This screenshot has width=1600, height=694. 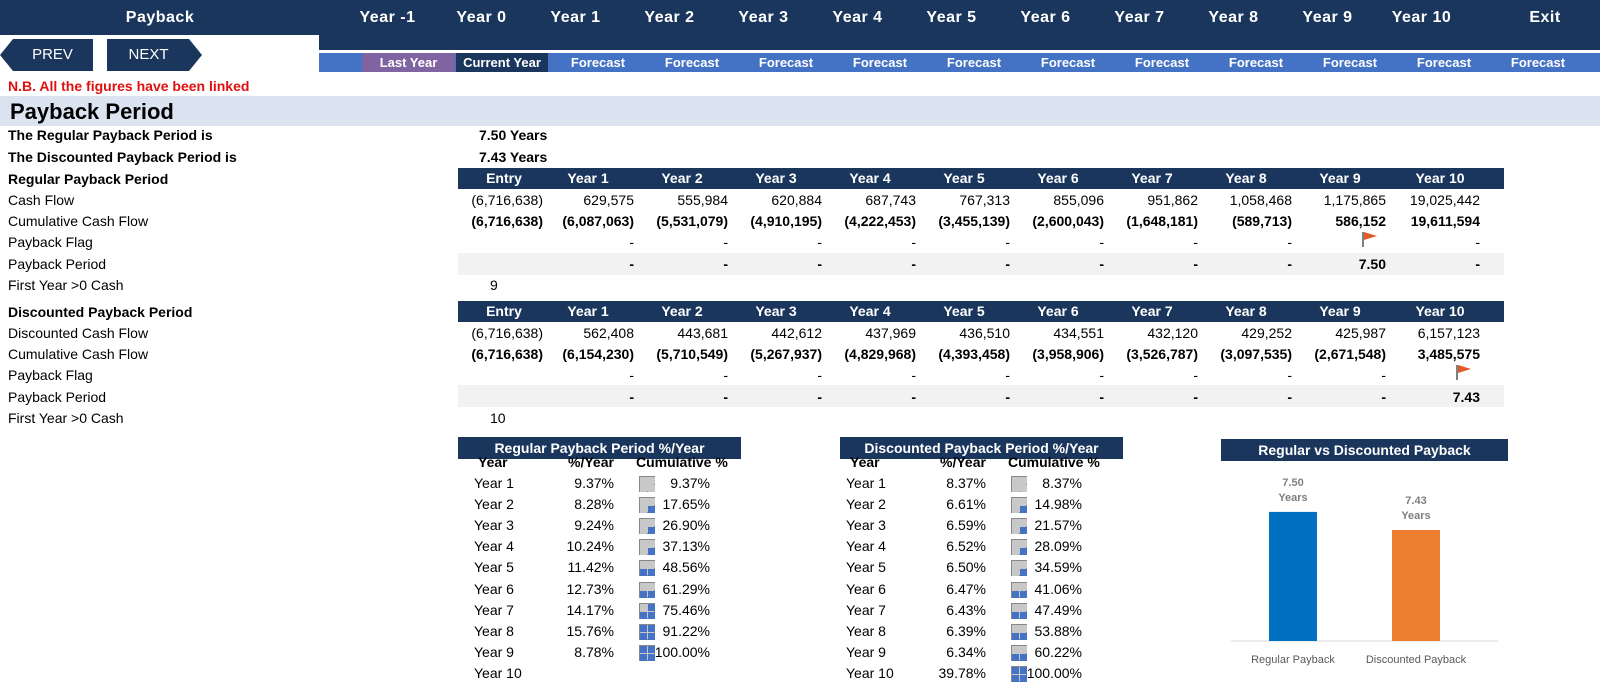 What do you see at coordinates (1139, 17) in the screenshot?
I see `nav-item-year-7: Year 7` at bounding box center [1139, 17].